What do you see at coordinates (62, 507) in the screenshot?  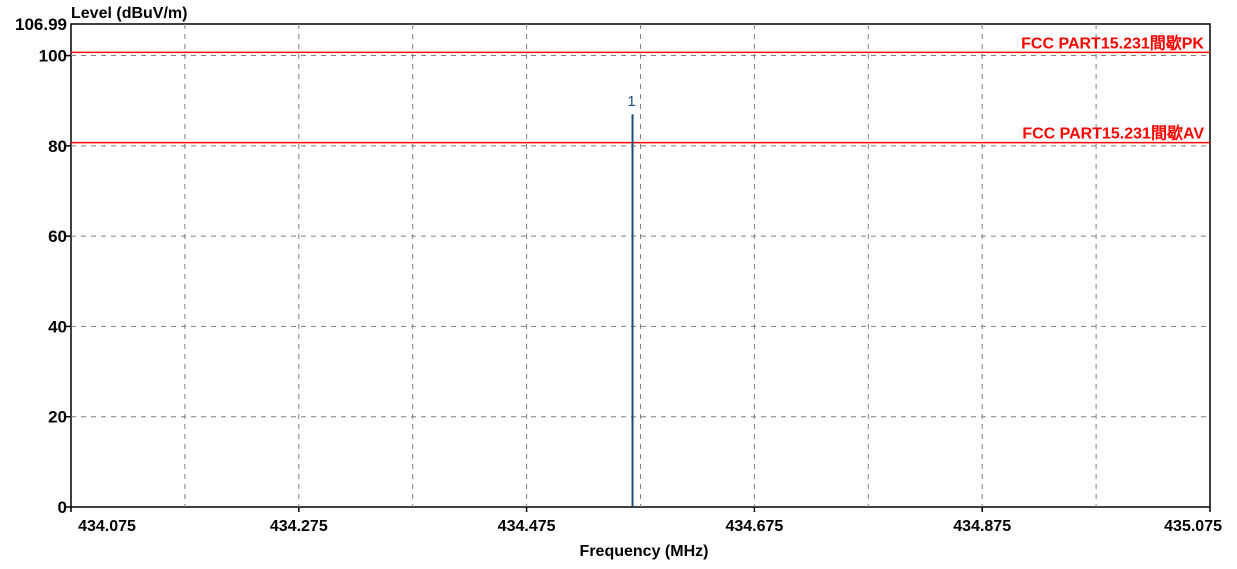 I see `y-tick-label: 0` at bounding box center [62, 507].